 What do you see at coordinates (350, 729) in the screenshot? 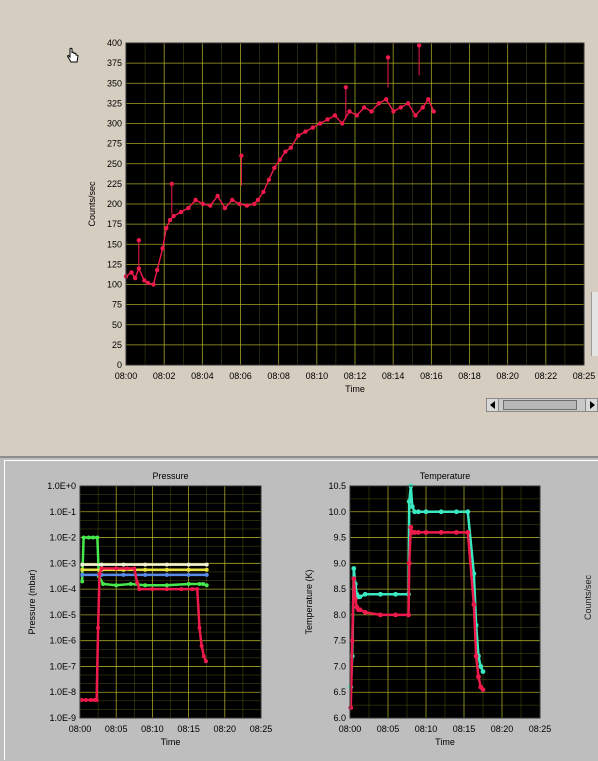
I see `x-tick-label: 08:00` at bounding box center [350, 729].